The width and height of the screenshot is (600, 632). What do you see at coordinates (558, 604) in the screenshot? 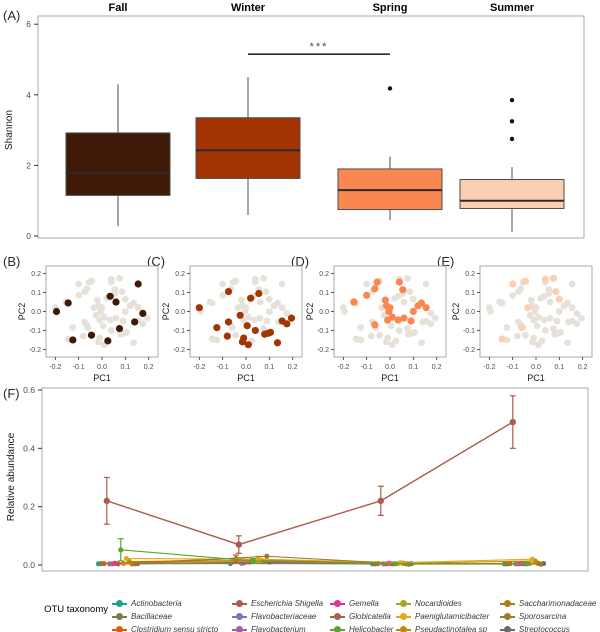
I see `legend-label: Saccharimonadaceae` at bounding box center [558, 604].